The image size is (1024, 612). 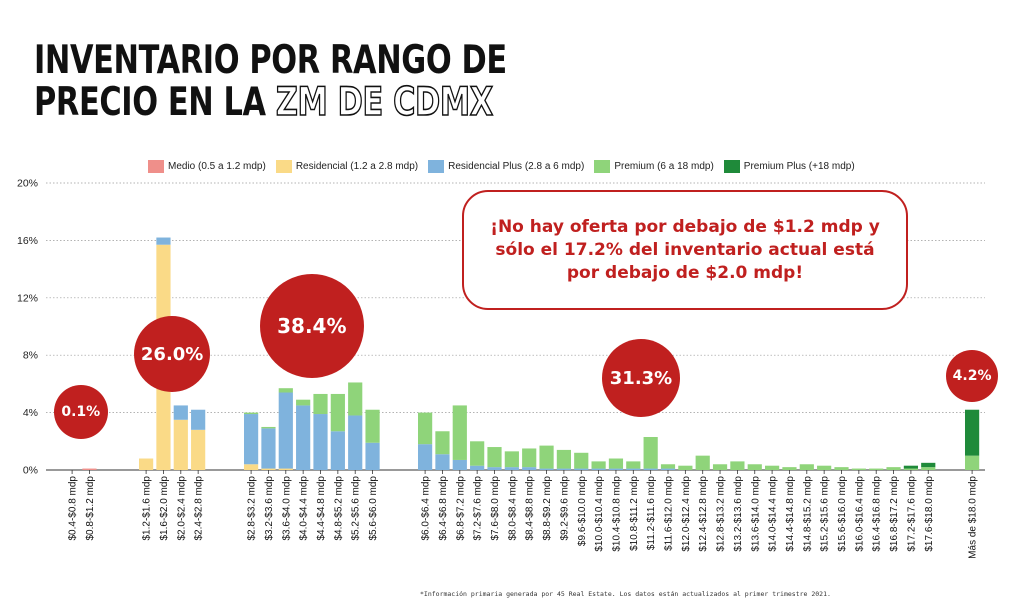 What do you see at coordinates (807, 514) in the screenshot?
I see `x-tick-label: $14.8-$15.2 mdp` at bounding box center [807, 514].